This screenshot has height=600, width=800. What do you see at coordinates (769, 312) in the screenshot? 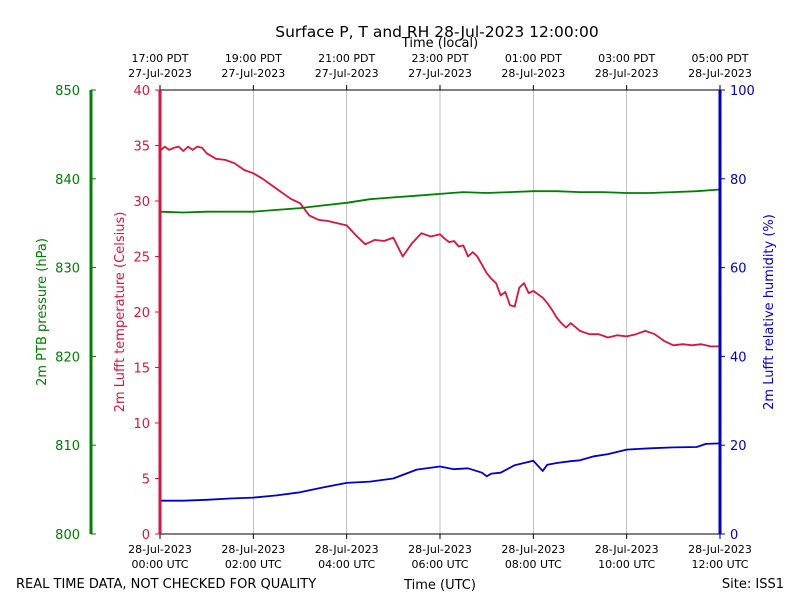
I see `humidity-axis-label: 2m Lufft relative humidity (%)` at bounding box center [769, 312].